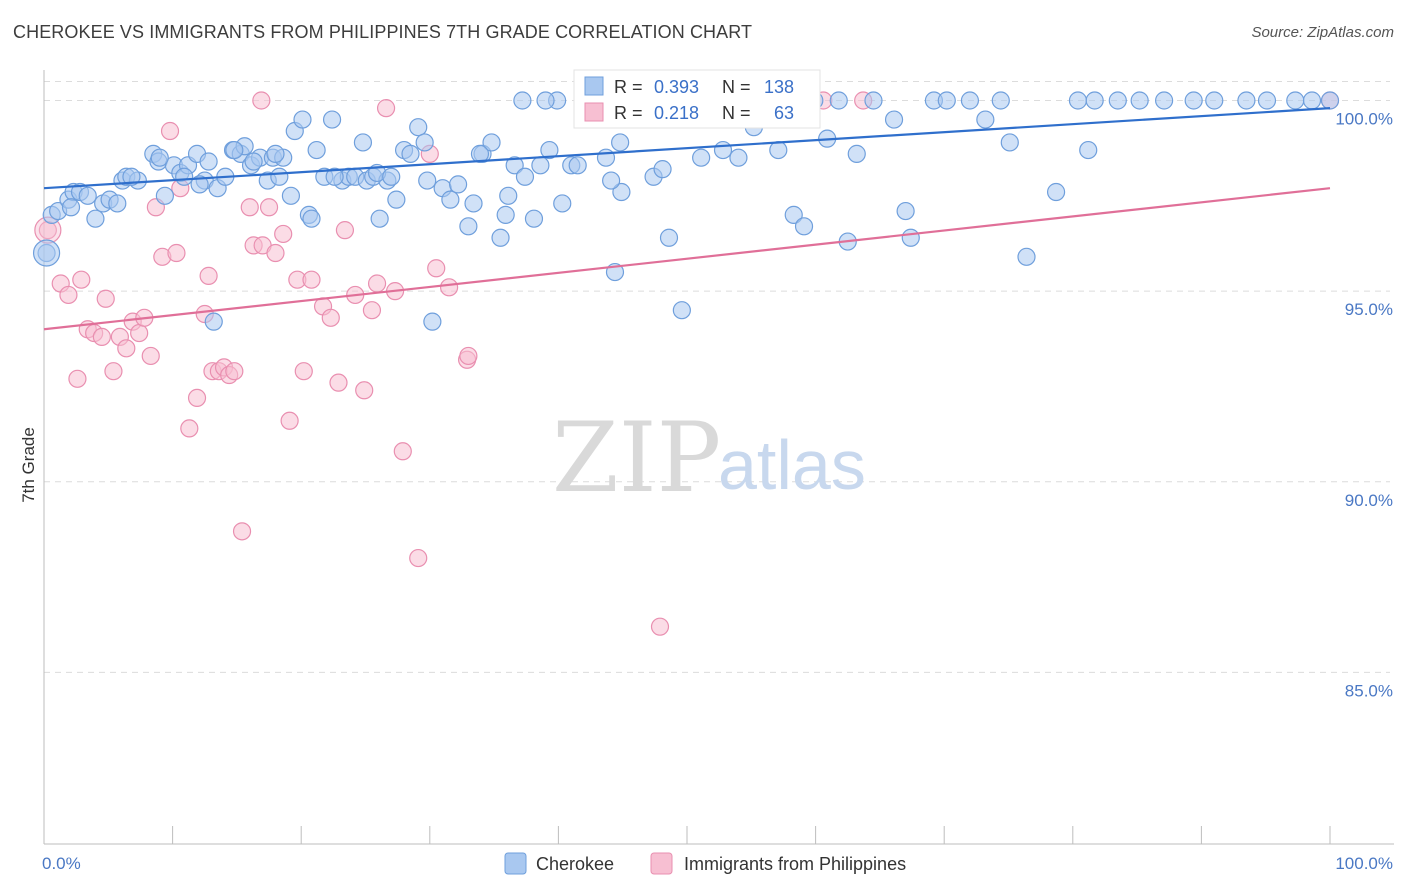 Image resolution: width=1406 pixels, height=892 pixels. I want to click on stats-r-label-cherokee: R =, so click(628, 87).